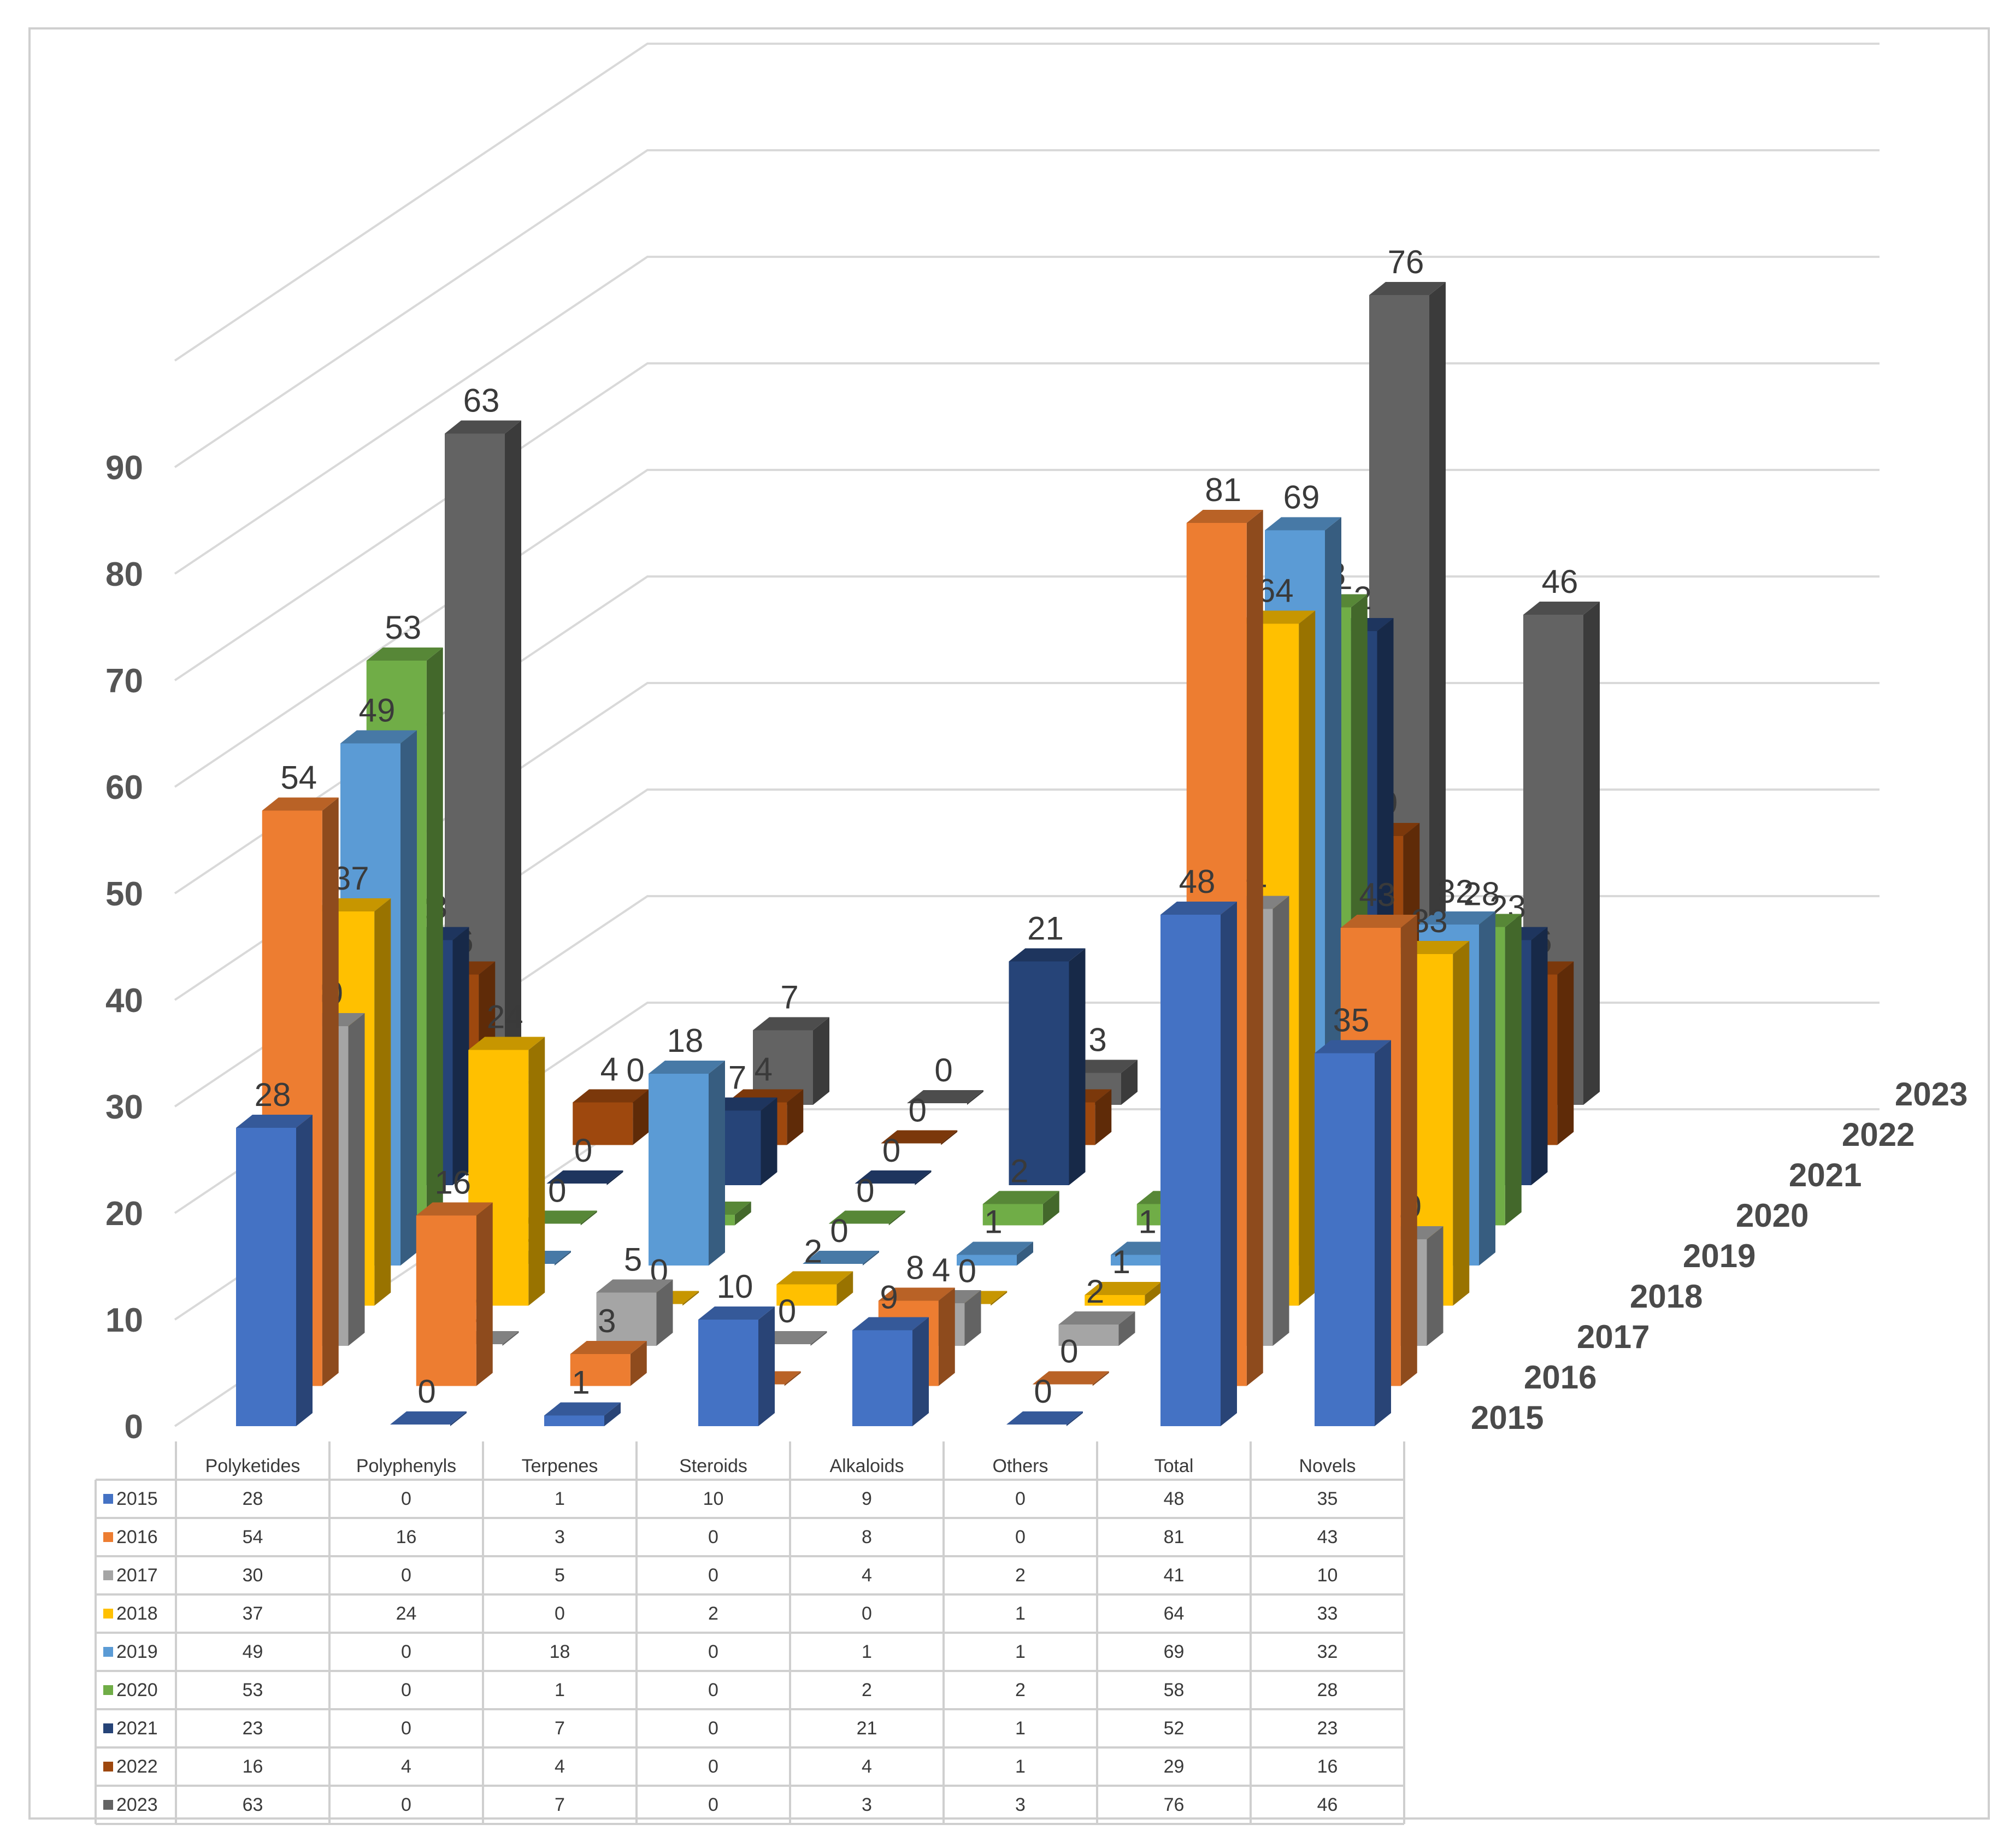 The width and height of the screenshot is (2015, 1848). What do you see at coordinates (137, 1499) in the screenshot?
I see `legend-label: 2015` at bounding box center [137, 1499].